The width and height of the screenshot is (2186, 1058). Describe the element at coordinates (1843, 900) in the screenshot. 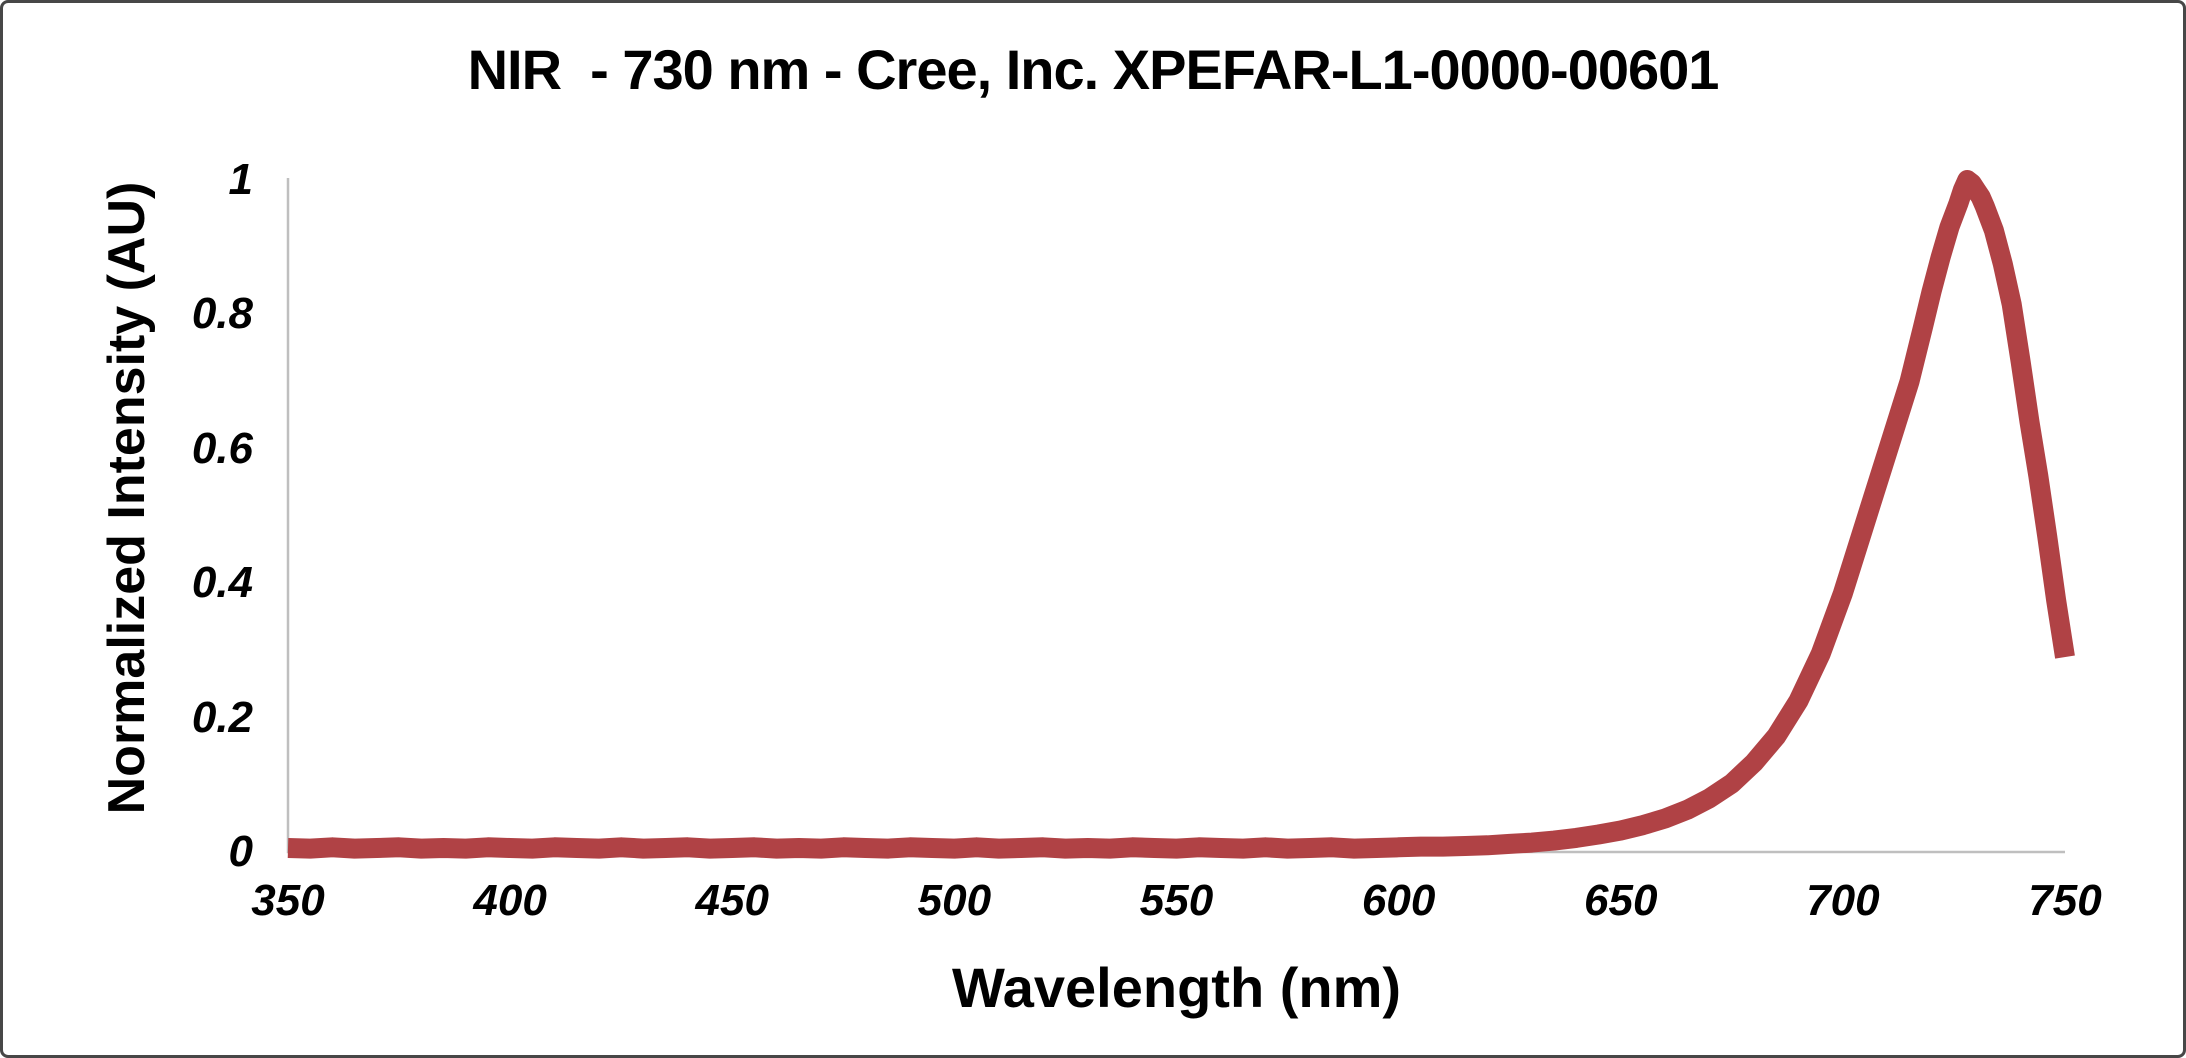

I see `x-tick-label: 700` at that location.